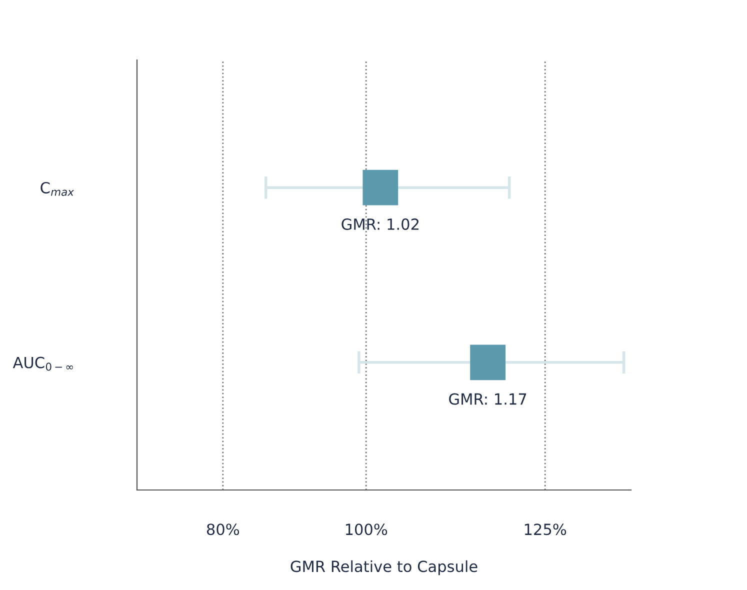  I want to click on data-label: GMR: 1.17, so click(487, 399).